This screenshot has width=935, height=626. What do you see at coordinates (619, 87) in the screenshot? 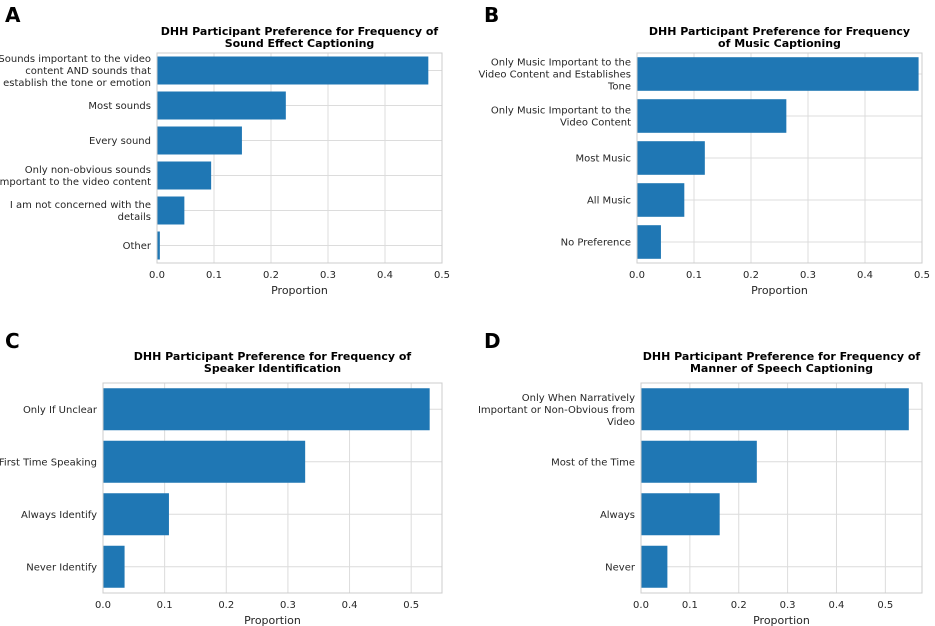
I see `category-label: Tone` at bounding box center [619, 87].